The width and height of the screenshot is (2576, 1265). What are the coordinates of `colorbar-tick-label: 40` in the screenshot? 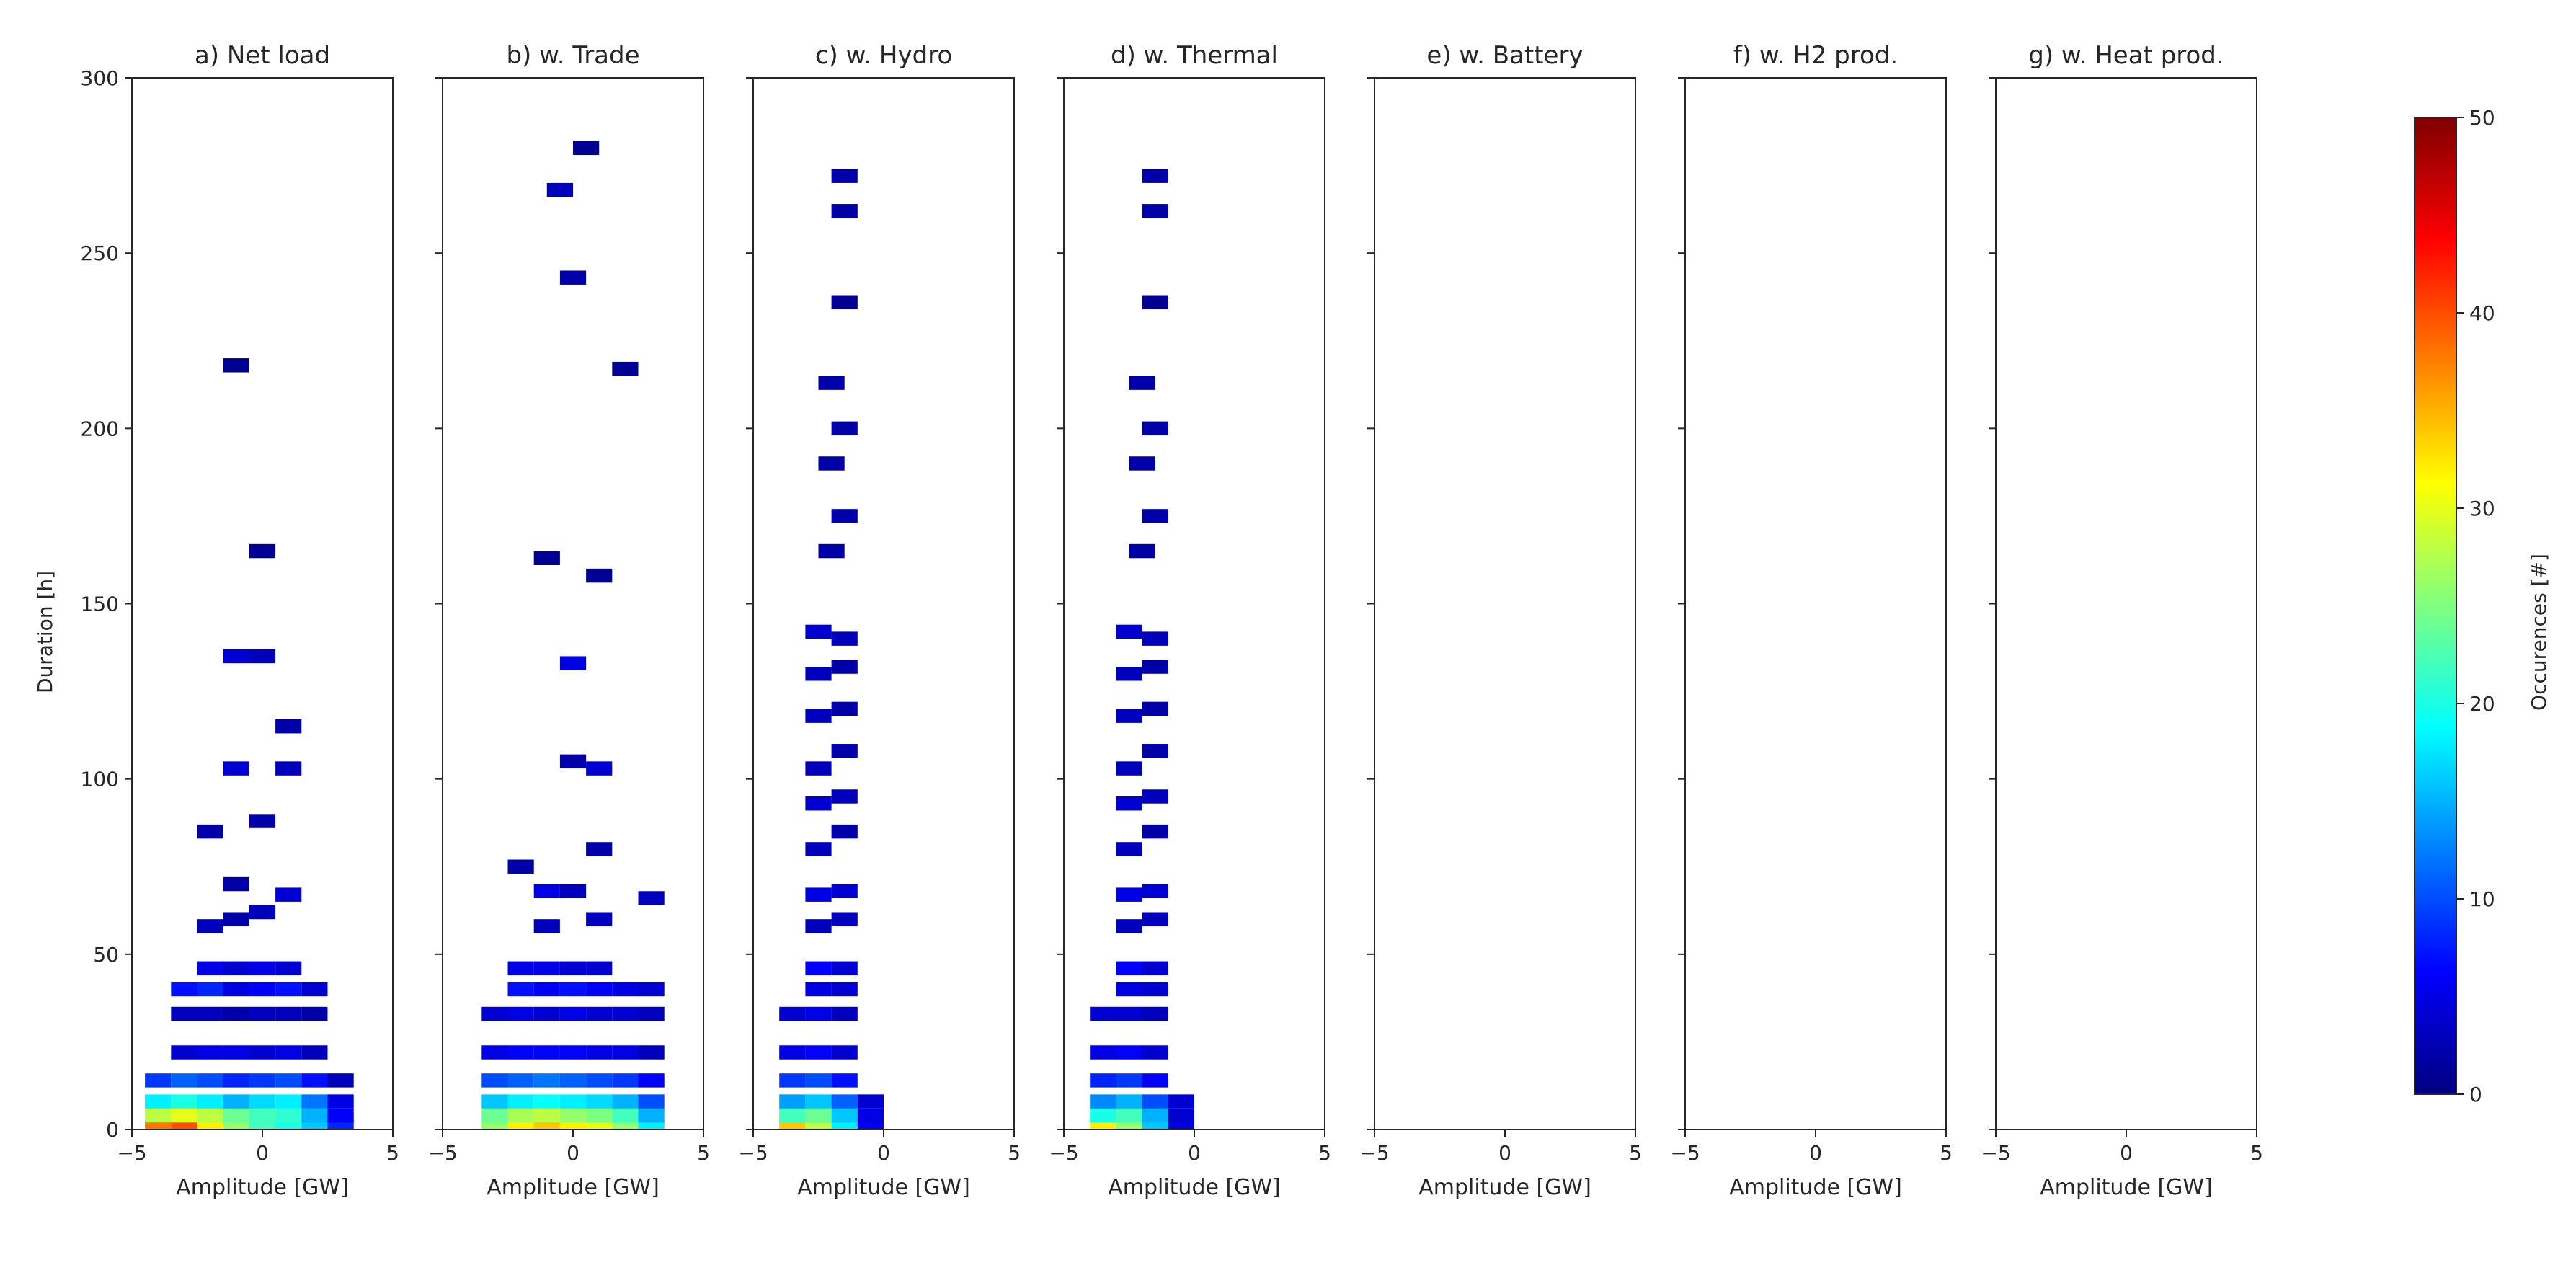 It's located at (2482, 313).